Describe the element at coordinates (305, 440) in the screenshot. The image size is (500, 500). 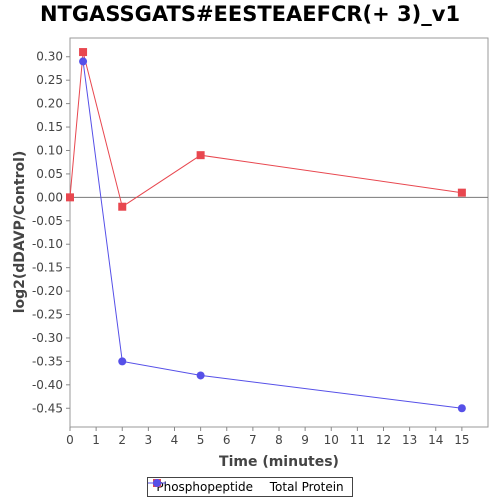
I see `x-tick-label: 9` at that location.